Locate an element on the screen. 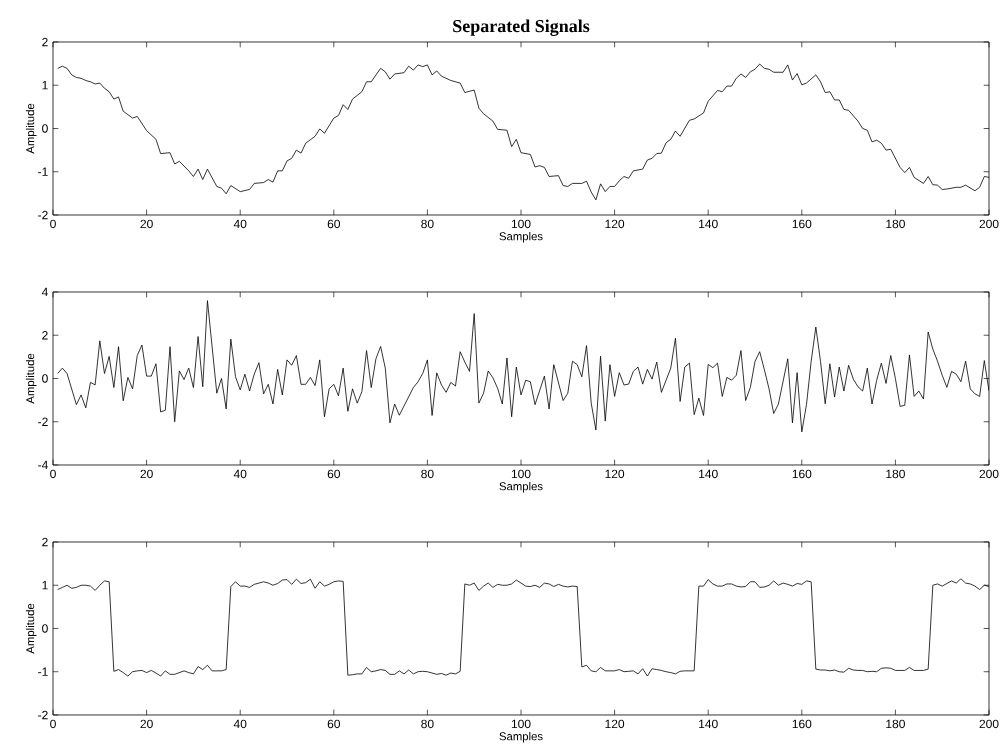 This screenshot has width=1001, height=752. y-tick-label: 4 is located at coordinates (44, 292).